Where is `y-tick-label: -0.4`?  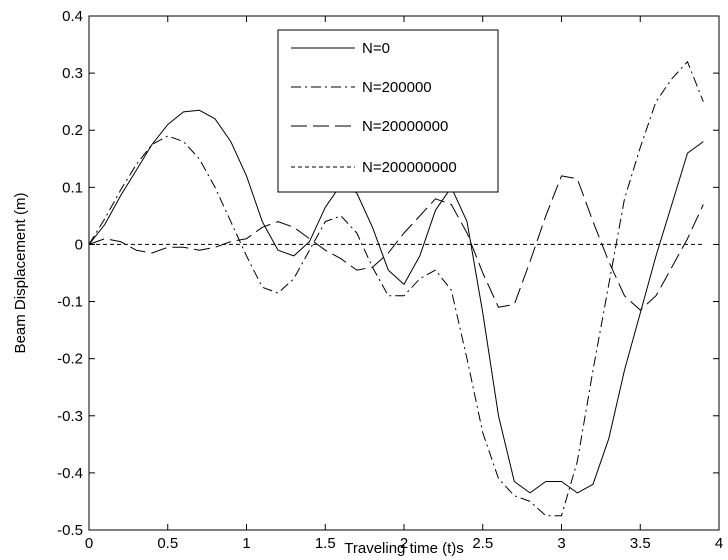 y-tick-label: -0.4 is located at coordinates (70, 473).